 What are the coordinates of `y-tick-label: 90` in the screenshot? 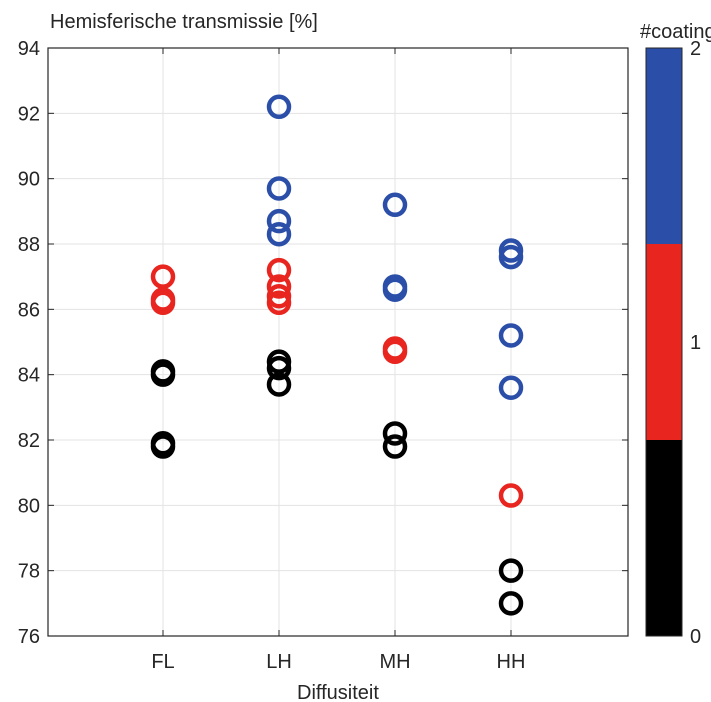 It's located at (29, 180).